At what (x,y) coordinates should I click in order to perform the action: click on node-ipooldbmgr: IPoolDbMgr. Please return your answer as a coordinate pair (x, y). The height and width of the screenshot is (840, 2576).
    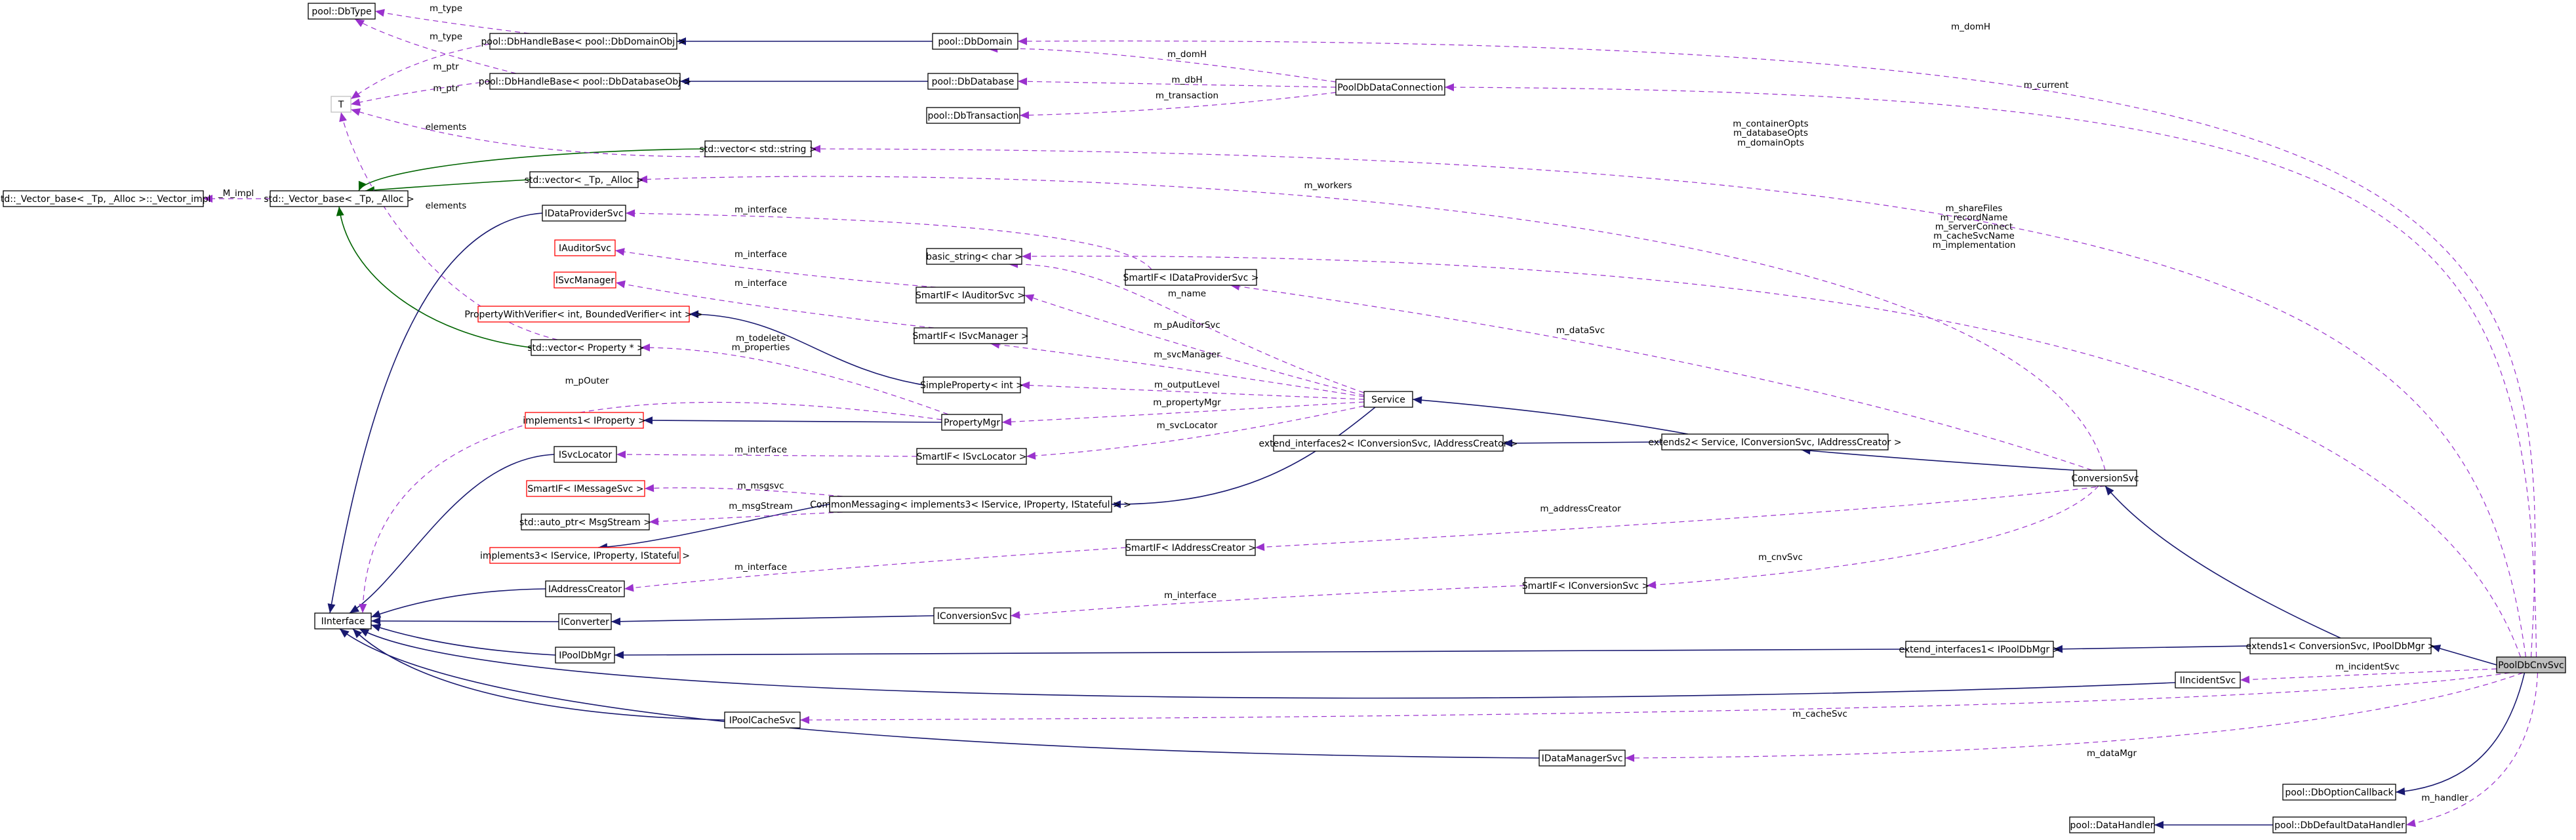
    Looking at the image, I should click on (585, 655).